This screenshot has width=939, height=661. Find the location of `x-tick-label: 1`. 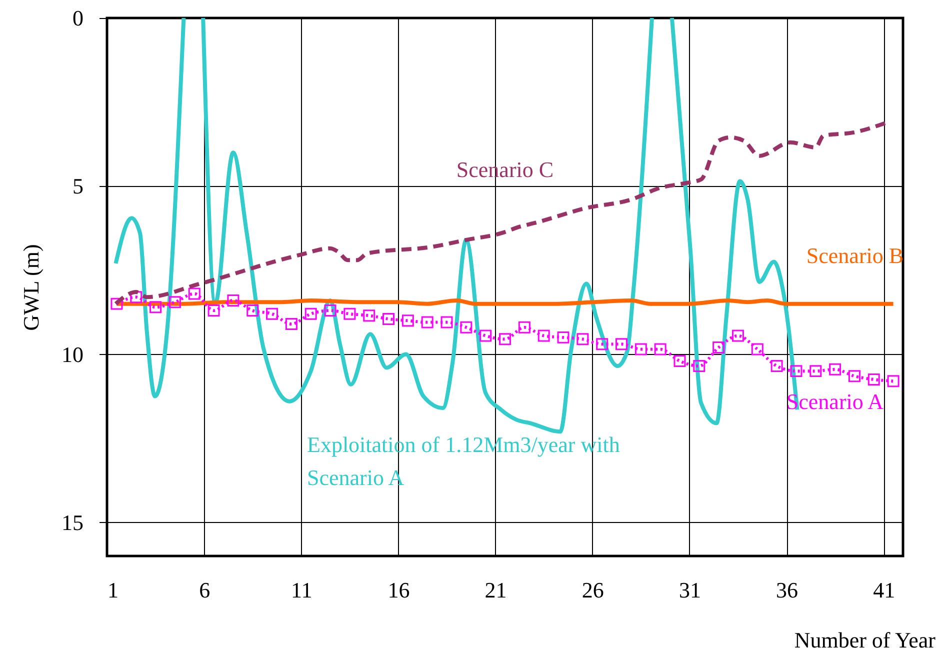

x-tick-label: 1 is located at coordinates (113, 590).